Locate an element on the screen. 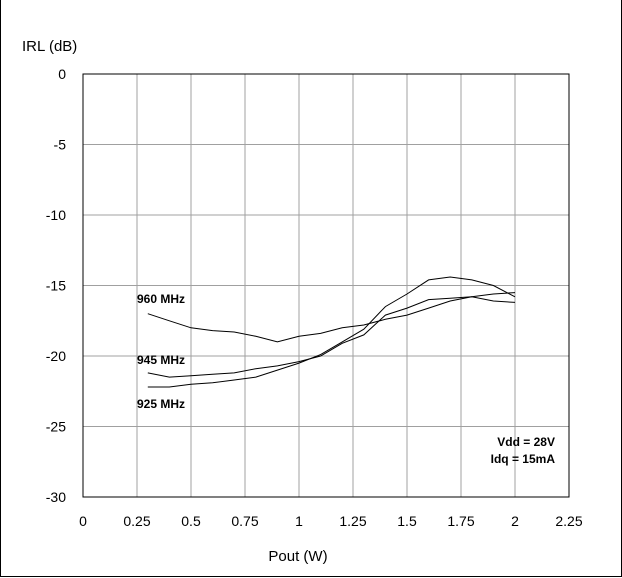 The image size is (622, 578). y-tick-label: -30 is located at coordinates (56, 497).